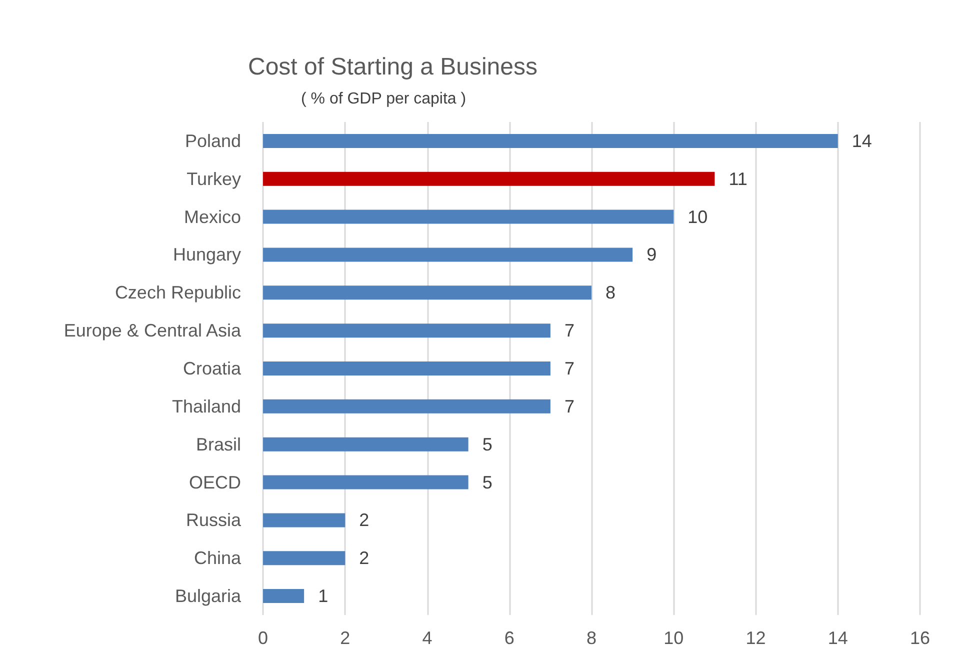 The width and height of the screenshot is (953, 671). What do you see at coordinates (206, 254) in the screenshot?
I see `y-tick-label: Hungary` at bounding box center [206, 254].